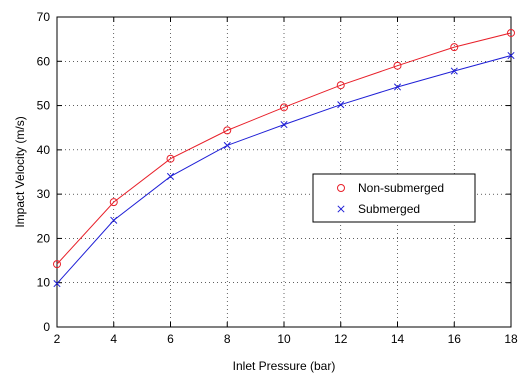 This screenshot has width=521, height=374. What do you see at coordinates (20, 171) in the screenshot?
I see `y-axis-label: Impact Velocity (m/s)` at bounding box center [20, 171].